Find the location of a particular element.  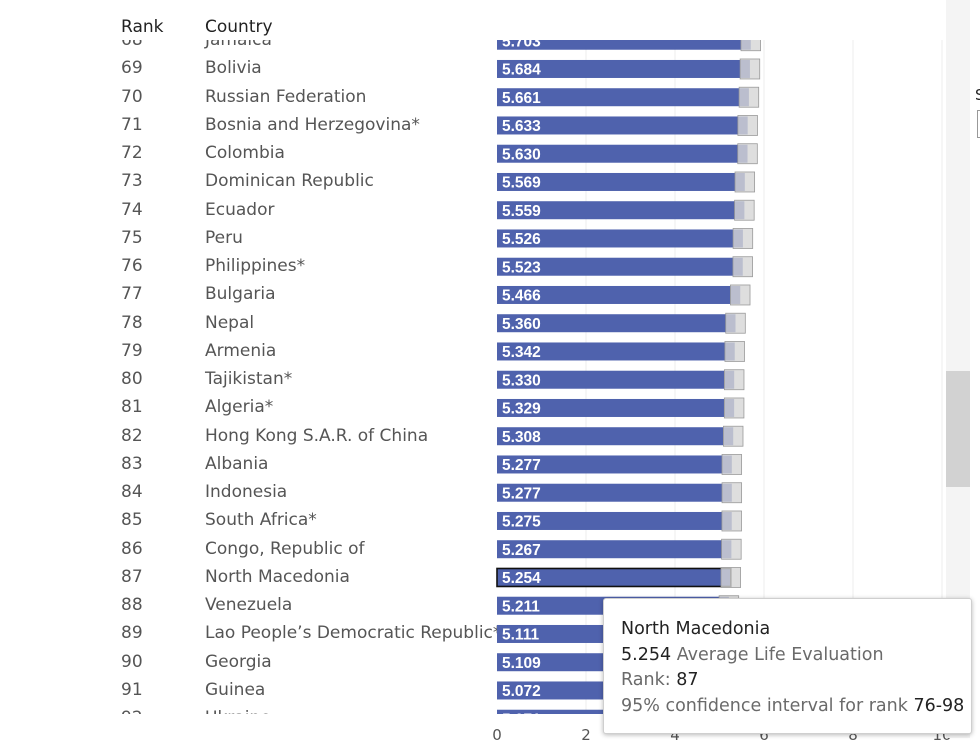

rank-cell: 90 is located at coordinates (132, 661).